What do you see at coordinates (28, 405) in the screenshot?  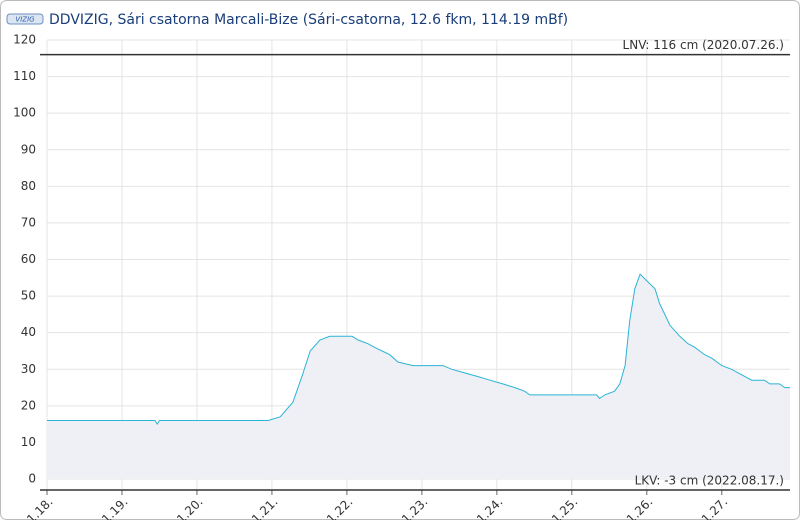 I see `y-tick-label: 20` at bounding box center [28, 405].